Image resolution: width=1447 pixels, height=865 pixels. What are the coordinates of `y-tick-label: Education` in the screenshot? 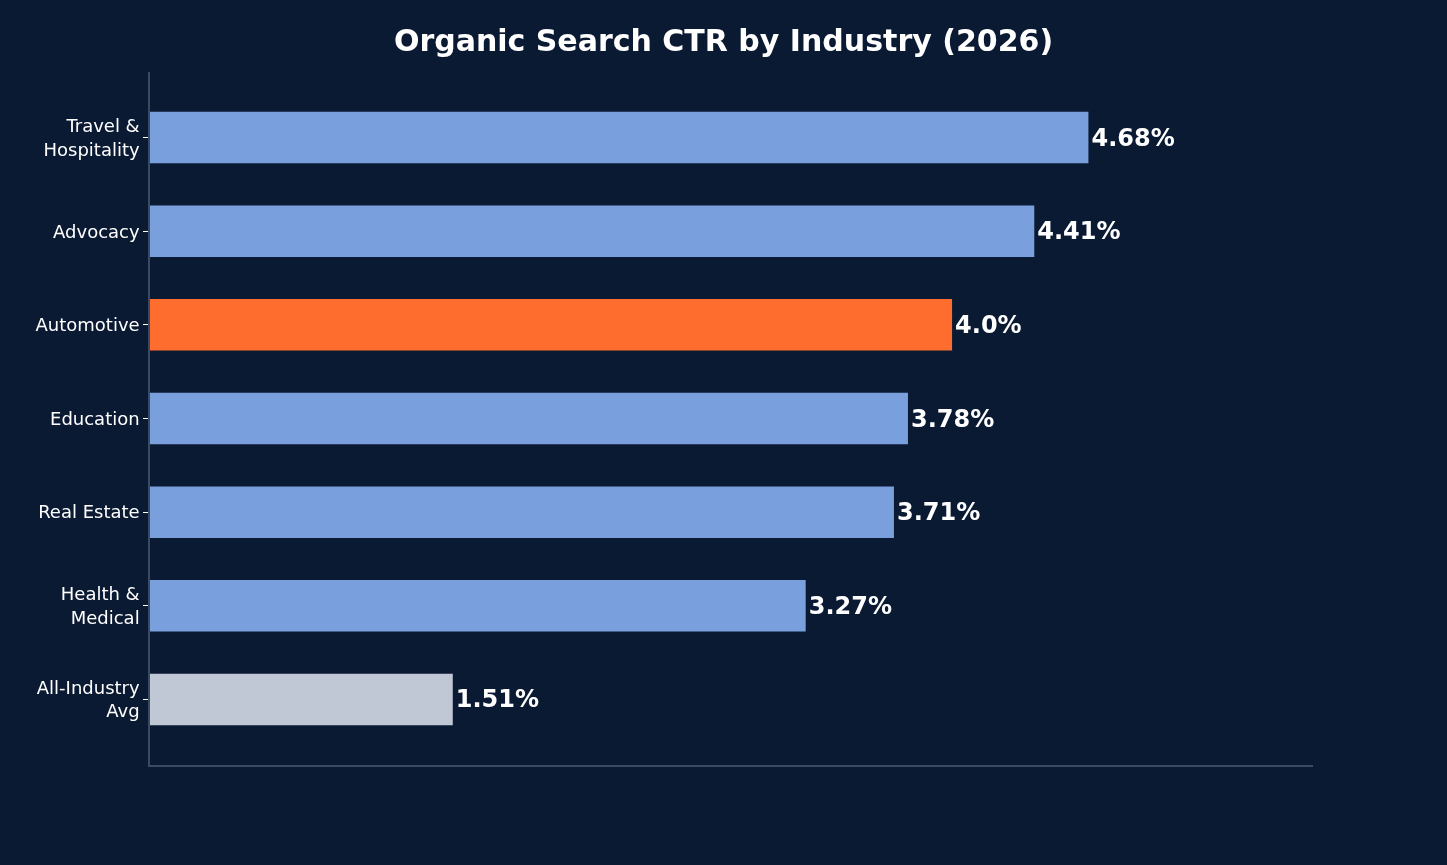 It's located at (95, 418).